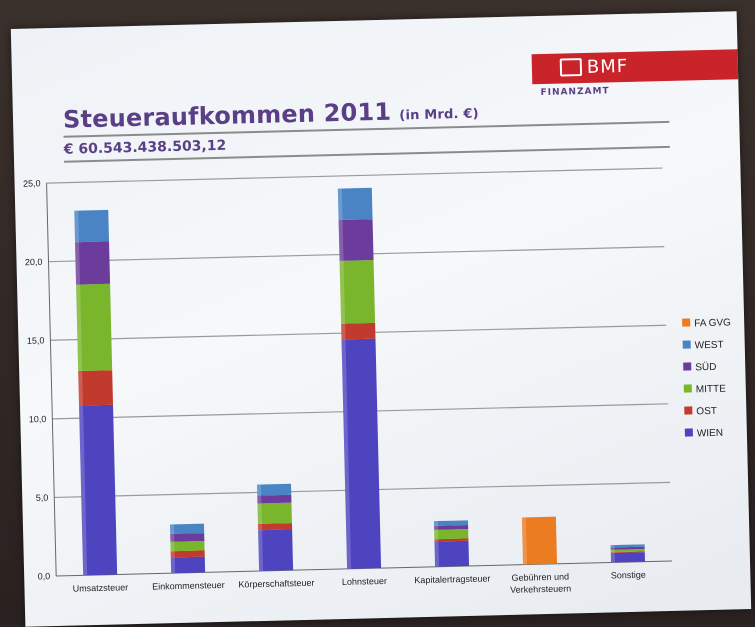 Image resolution: width=755 pixels, height=627 pixels. What do you see at coordinates (188, 586) in the screenshot?
I see `x-category-label: Einkommensteuer` at bounding box center [188, 586].